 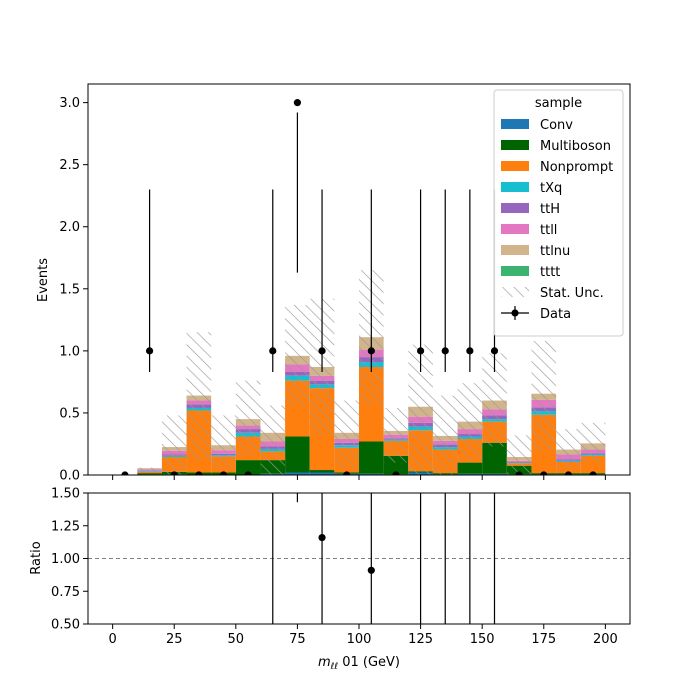 I want to click on legend-label-nonprompt: Nonprompt, so click(x=576, y=167).